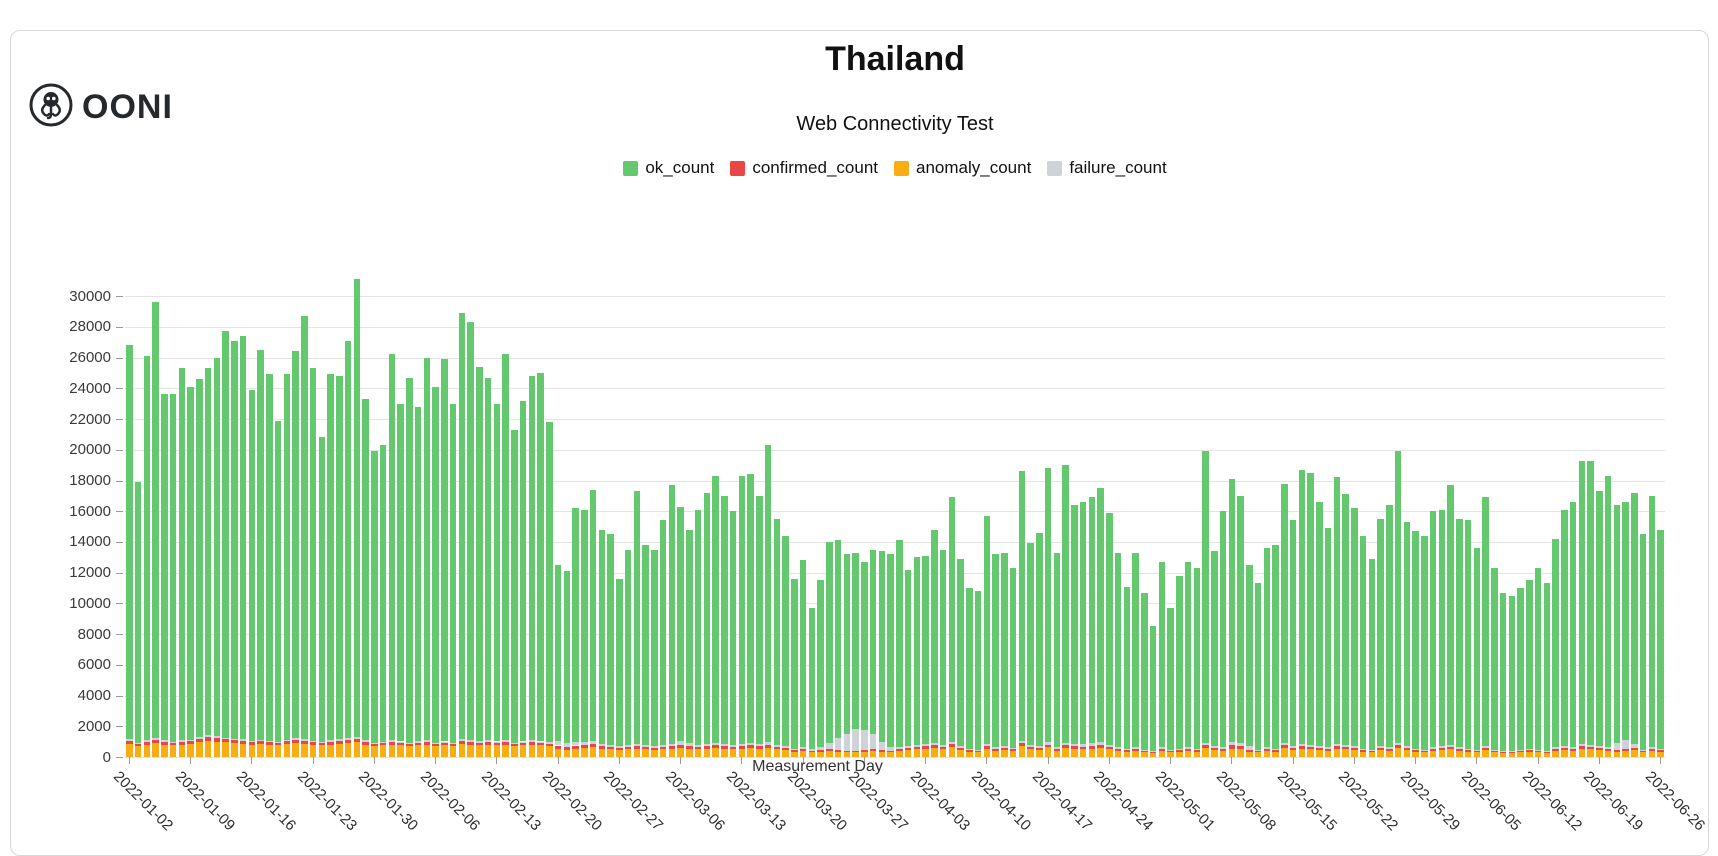 This screenshot has height=856, width=1718. I want to click on gridline, so click(895, 450).